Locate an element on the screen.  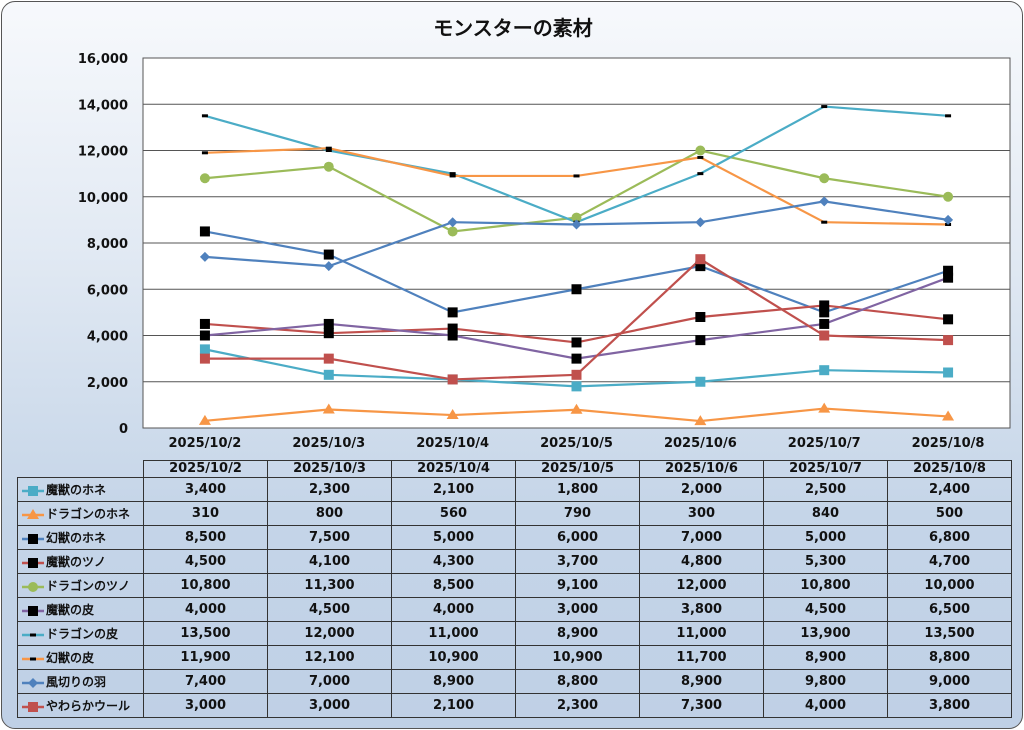
table-cell-value: 4,000 is located at coordinates (453, 609).